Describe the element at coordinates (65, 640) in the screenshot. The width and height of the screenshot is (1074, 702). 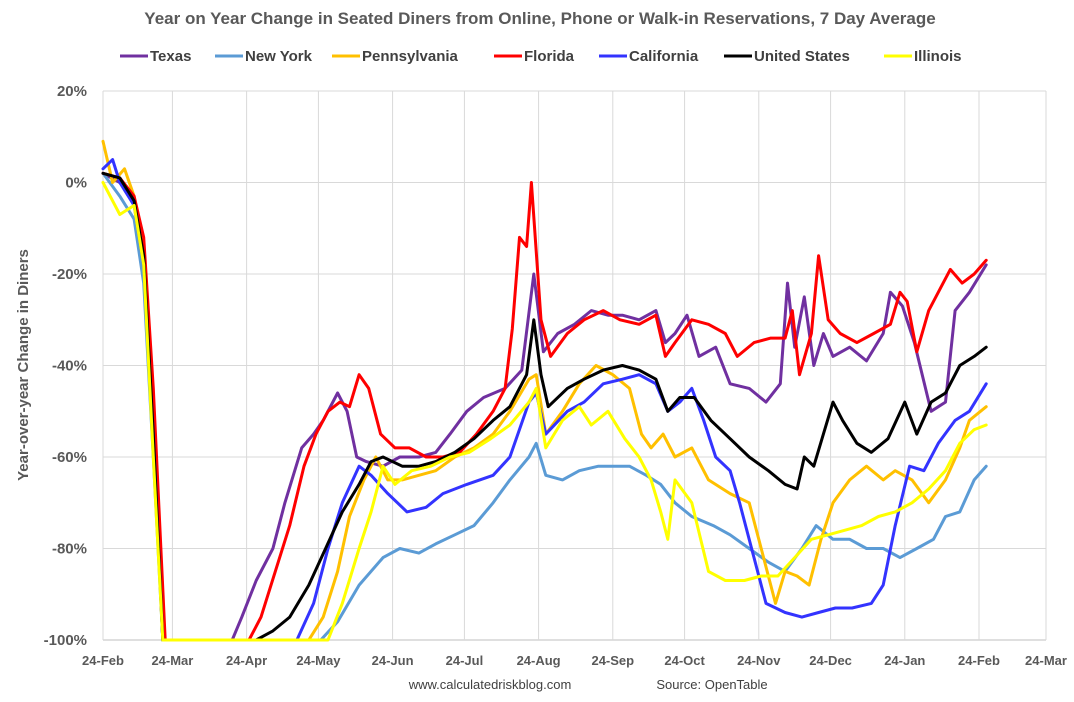
I see `y-tick-label: -100%` at that location.